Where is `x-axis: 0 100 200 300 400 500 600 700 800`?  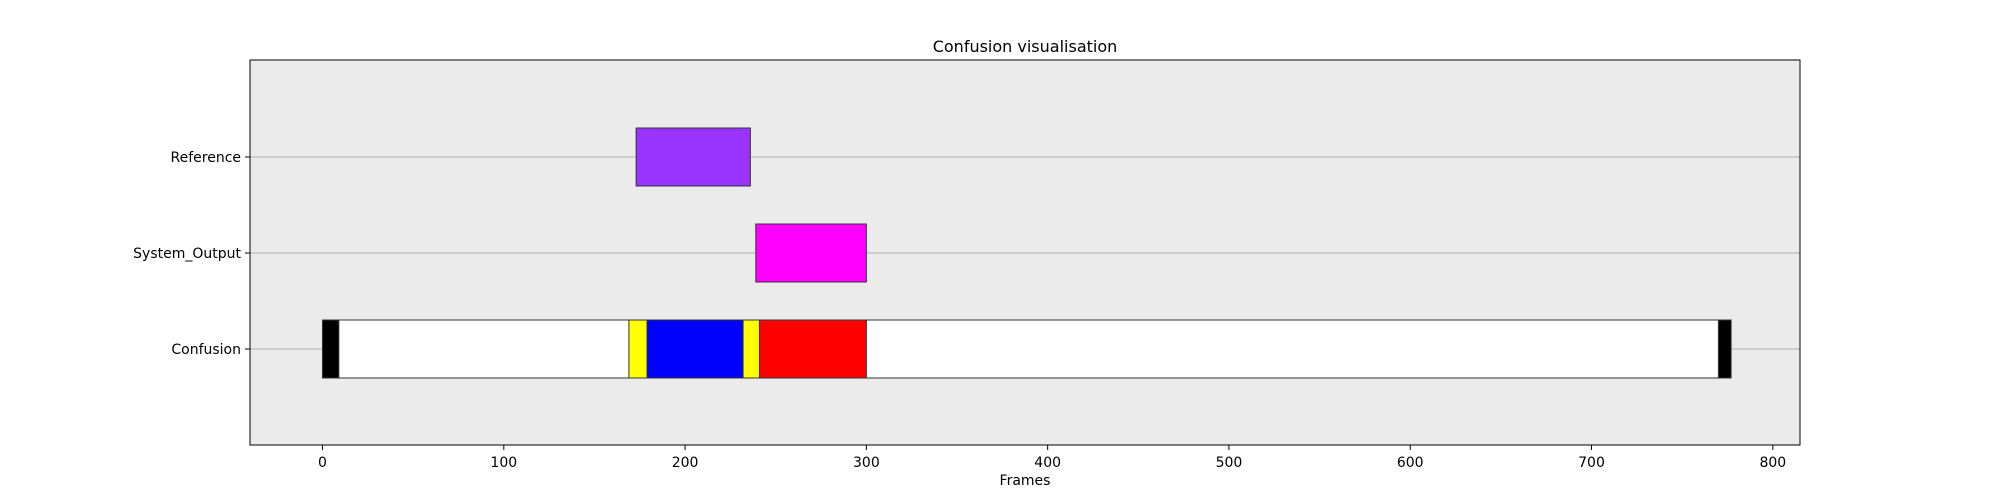 x-axis: 0 100 200 300 400 500 600 700 800 is located at coordinates (1052, 458).